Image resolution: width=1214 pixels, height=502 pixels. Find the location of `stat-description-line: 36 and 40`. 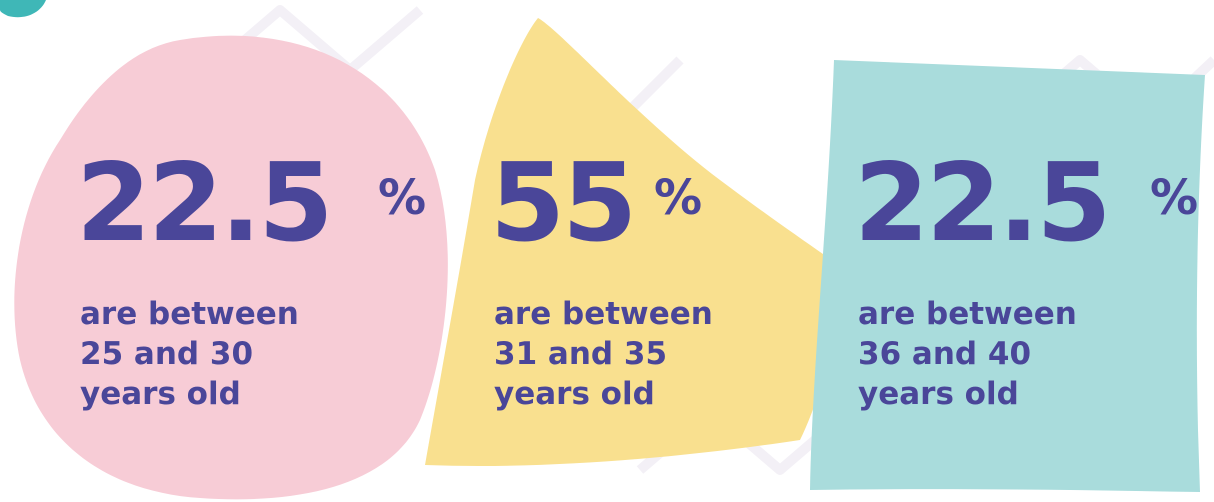

stat-description-line: 36 and 40 is located at coordinates (945, 354).